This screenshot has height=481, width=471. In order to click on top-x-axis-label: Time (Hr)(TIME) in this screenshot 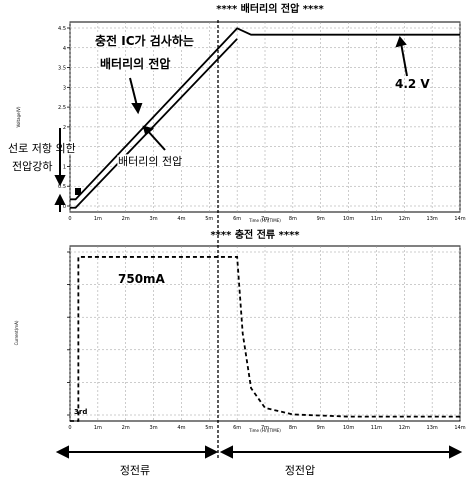, I will do `click(264, 220)`.